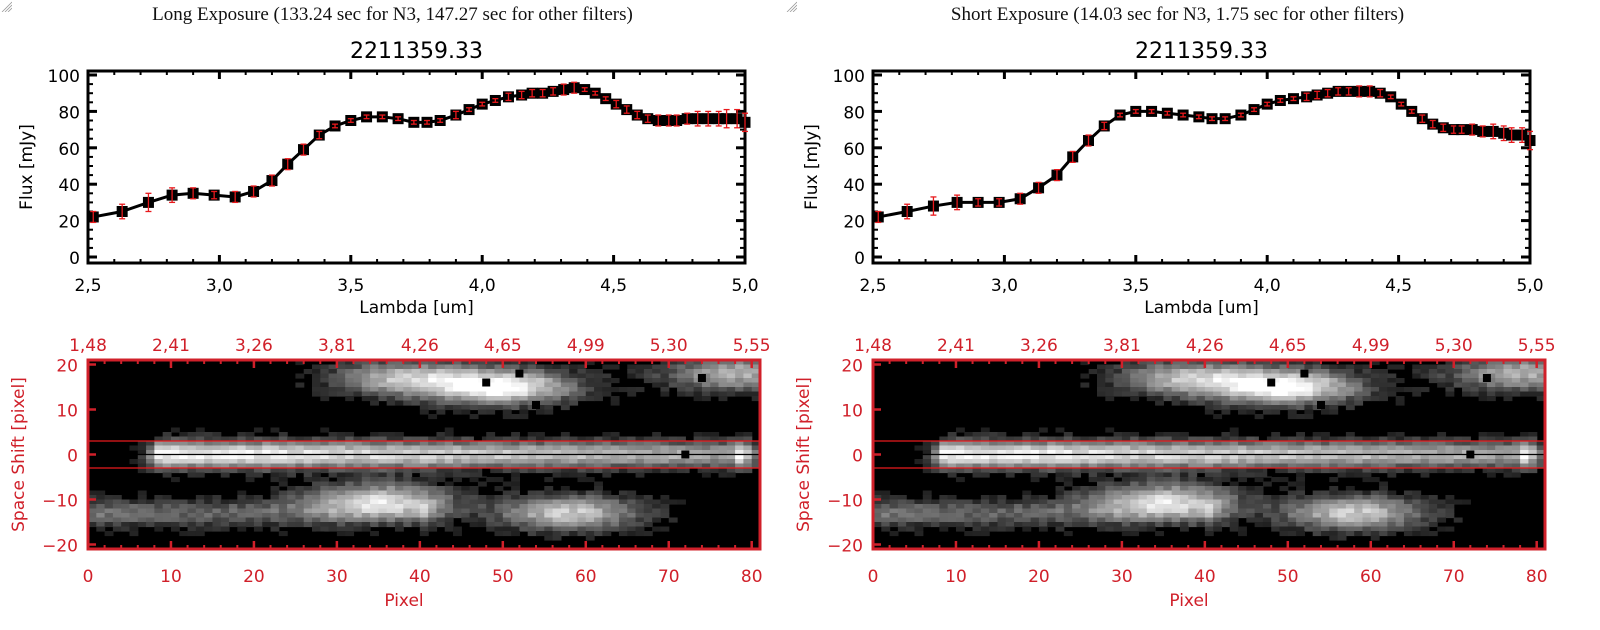 Image resolution: width=1600 pixels, height=630 pixels. I want to click on y-axis-label: Space Shift [pixel], so click(19, 454).